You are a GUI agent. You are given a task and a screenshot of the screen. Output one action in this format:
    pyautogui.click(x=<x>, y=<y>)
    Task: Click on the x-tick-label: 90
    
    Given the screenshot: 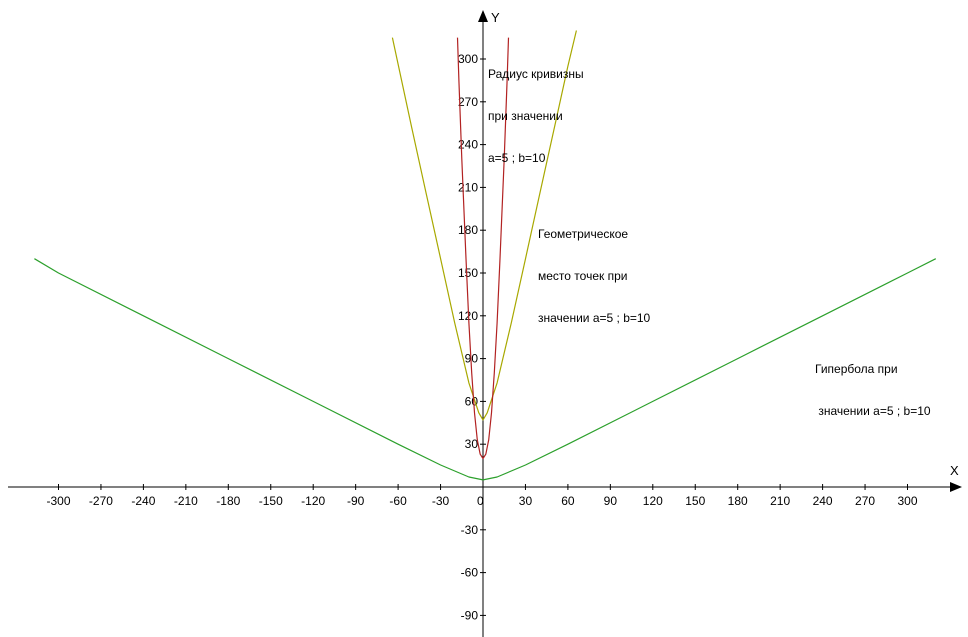 What is the action you would take?
    pyautogui.click(x=611, y=501)
    